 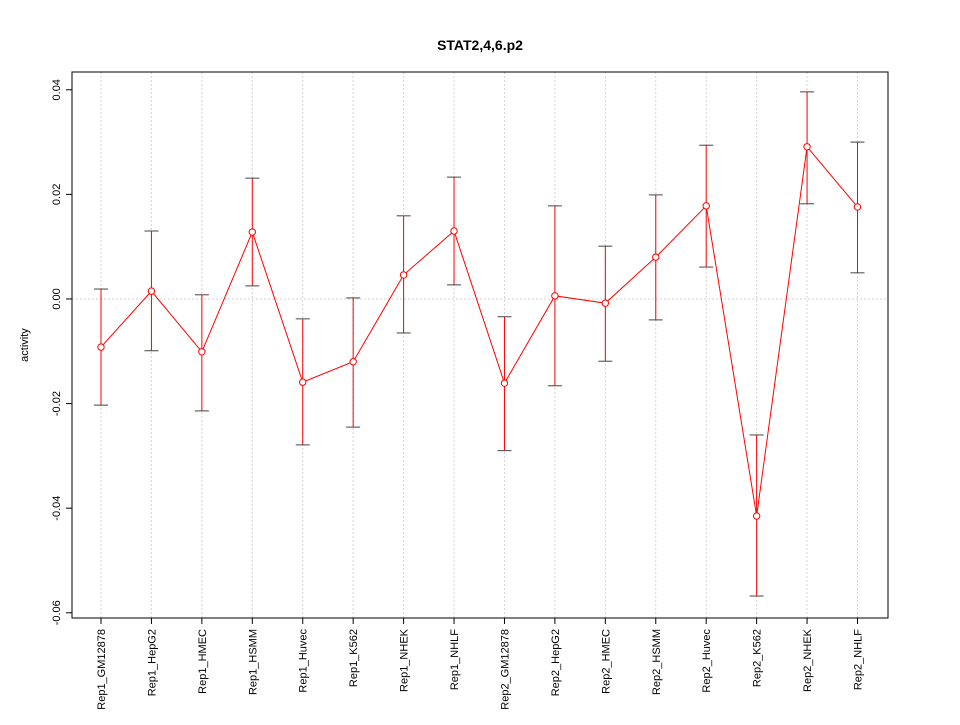 I want to click on x-tick-label: Rep1_HMEC, so click(x=203, y=661).